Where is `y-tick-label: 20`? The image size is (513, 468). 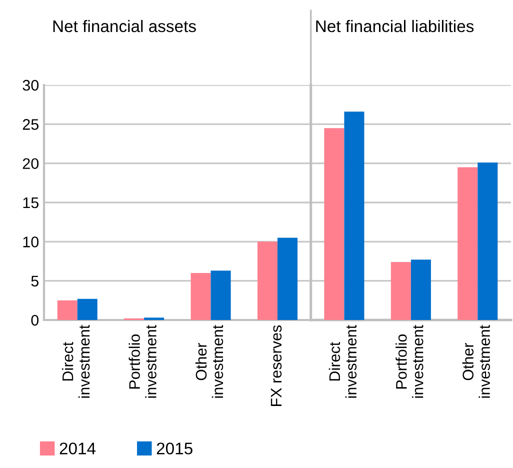 y-tick-label: 20 is located at coordinates (30, 164).